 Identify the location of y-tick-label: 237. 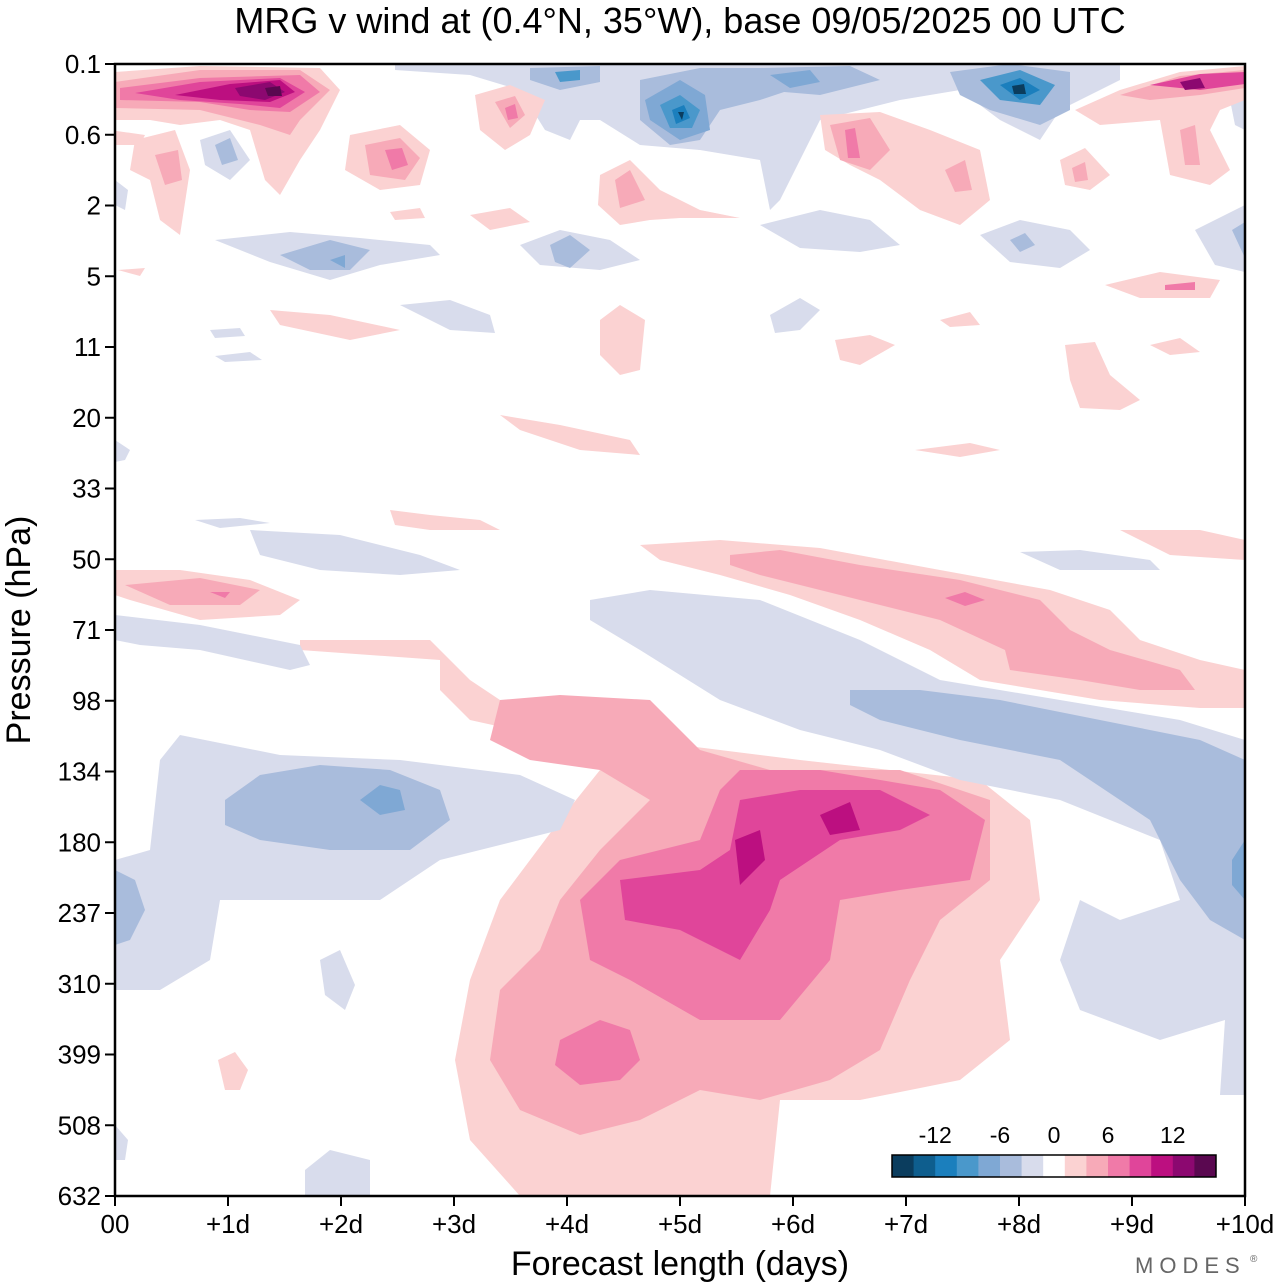
(79, 913).